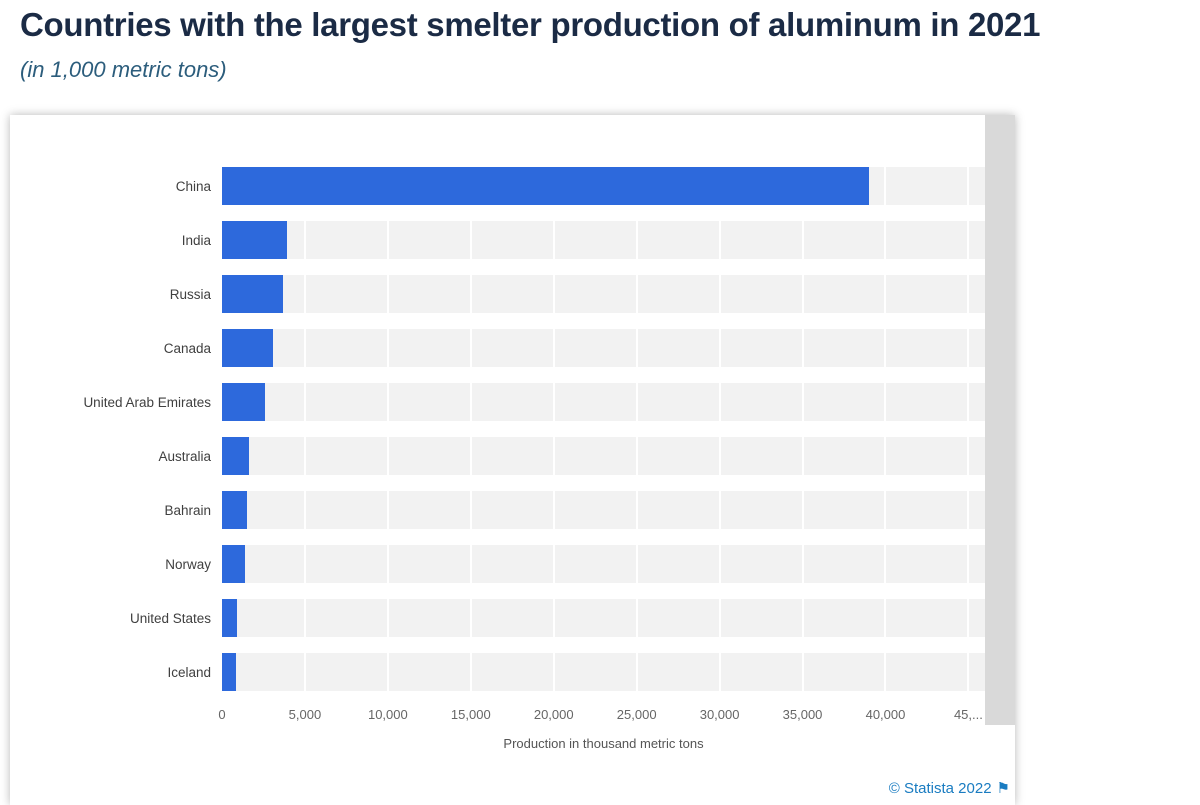  I want to click on x-tick-label: 5,000, so click(305, 714).